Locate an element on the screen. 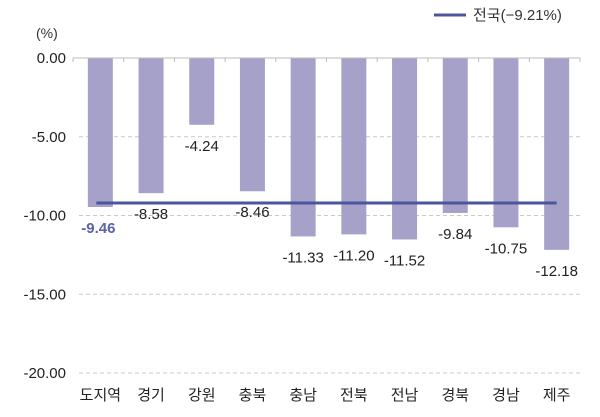 This screenshot has height=417, width=600. x-tick-label: 전남 is located at coordinates (405, 395).